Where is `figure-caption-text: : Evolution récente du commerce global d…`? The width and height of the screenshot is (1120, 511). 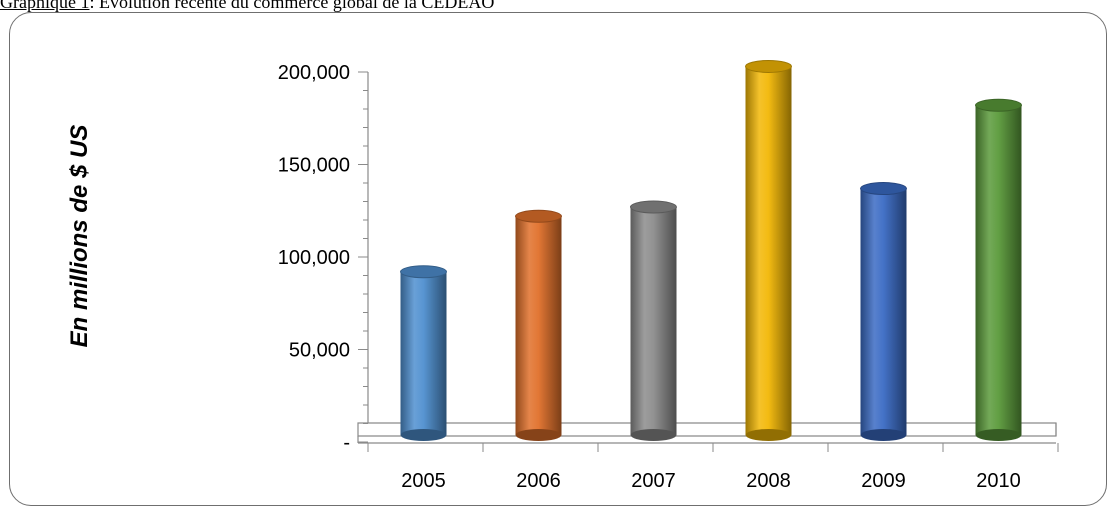
figure-caption-text: : Evolution récente du commerce global d… is located at coordinates (292, 6).